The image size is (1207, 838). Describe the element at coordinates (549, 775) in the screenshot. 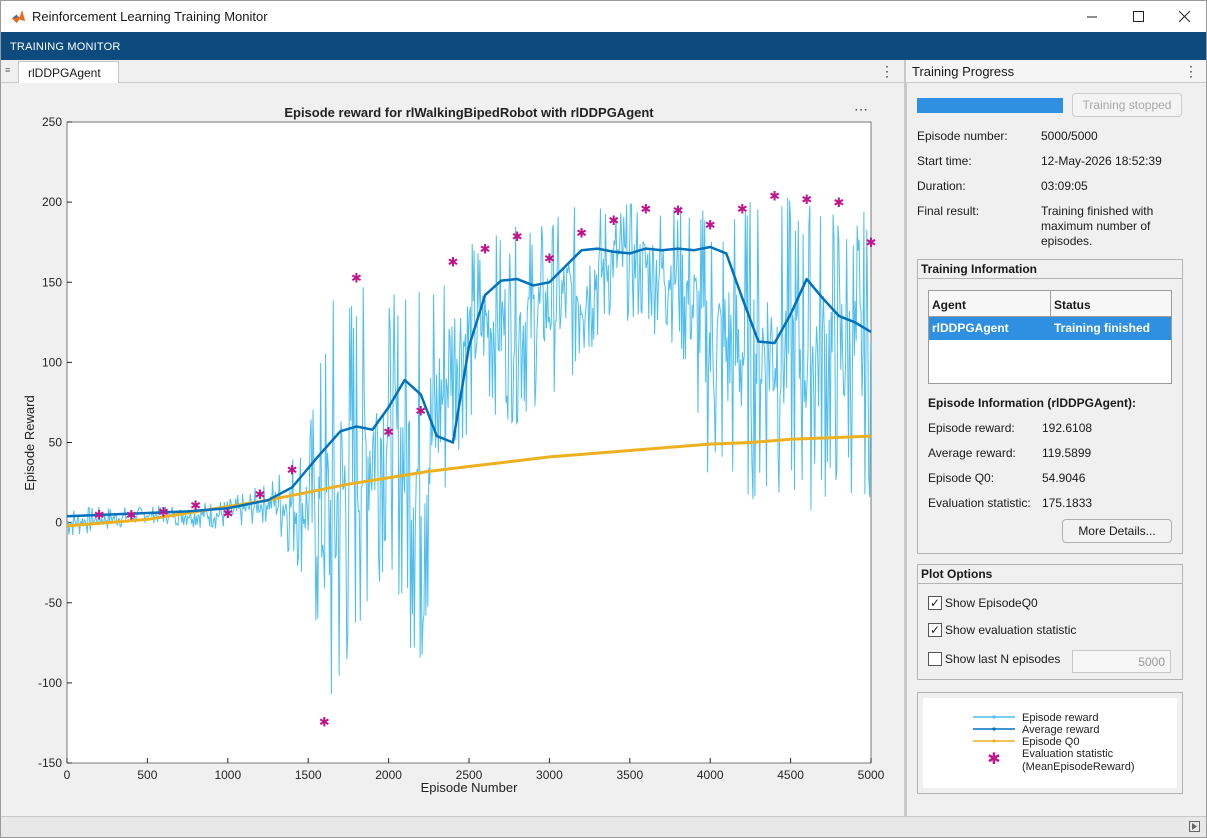

I see `x-tick-label: 3000` at that location.